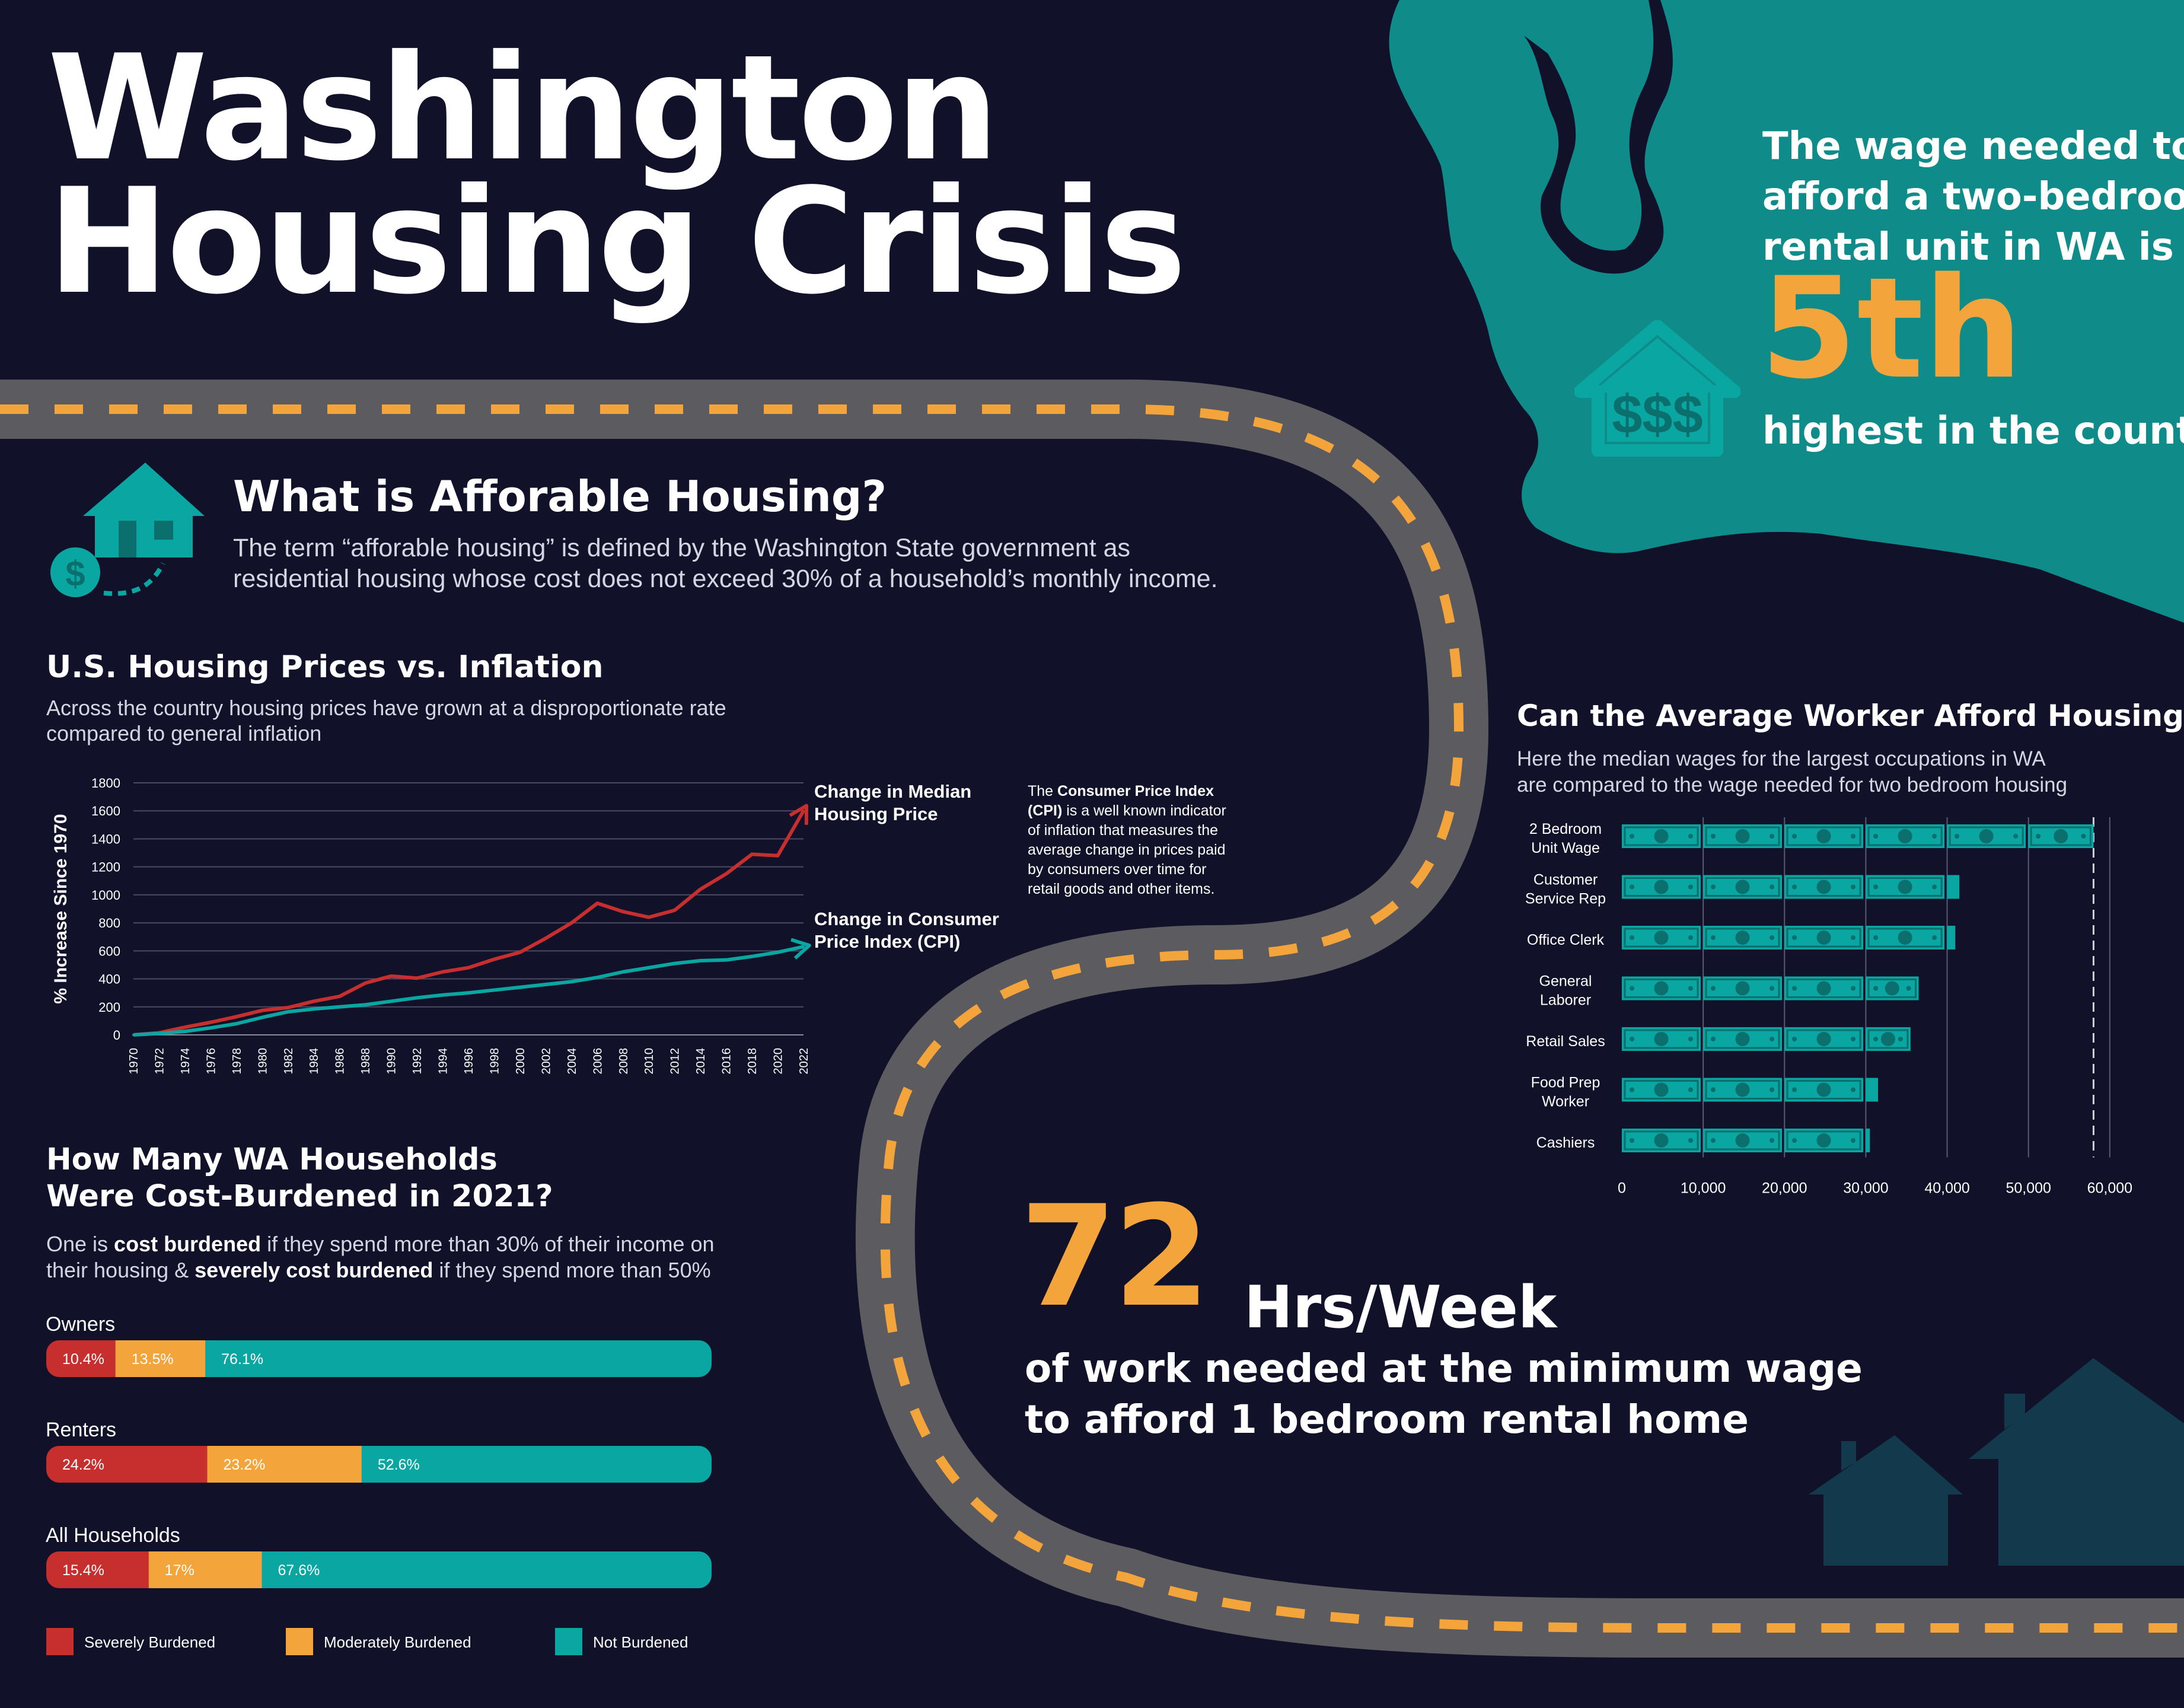 This screenshot has width=2184, height=1708. What do you see at coordinates (568, 1642) in the screenshot?
I see `legend-swatch` at bounding box center [568, 1642].